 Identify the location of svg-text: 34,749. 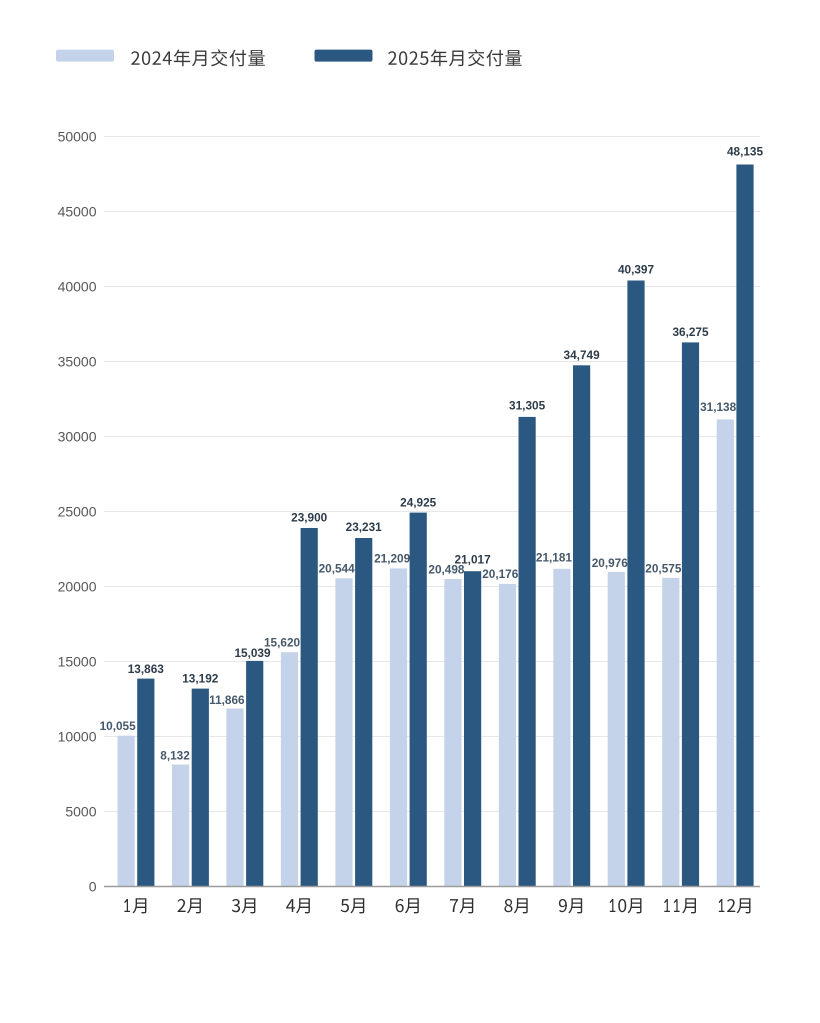
(582, 355).